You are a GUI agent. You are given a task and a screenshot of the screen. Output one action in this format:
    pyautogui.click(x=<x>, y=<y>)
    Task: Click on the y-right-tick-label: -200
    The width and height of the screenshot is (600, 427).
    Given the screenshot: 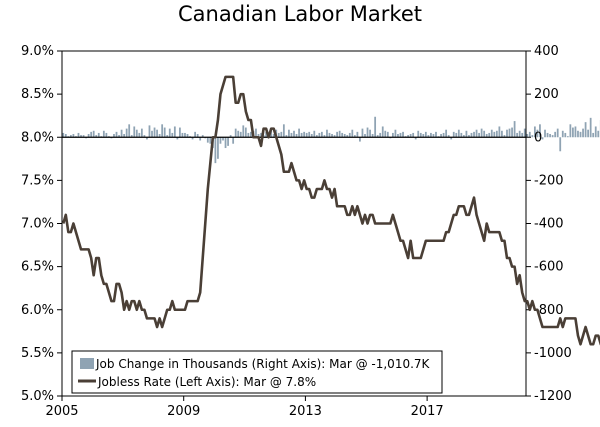 What is the action you would take?
    pyautogui.click(x=549, y=180)
    